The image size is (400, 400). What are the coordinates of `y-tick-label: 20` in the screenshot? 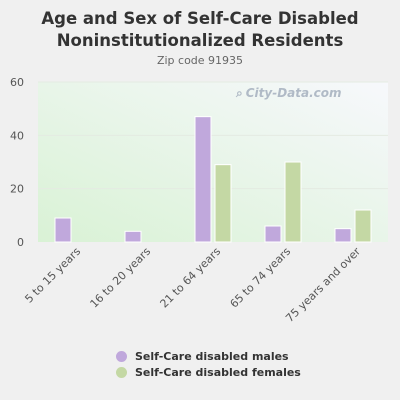 It's located at (17, 189).